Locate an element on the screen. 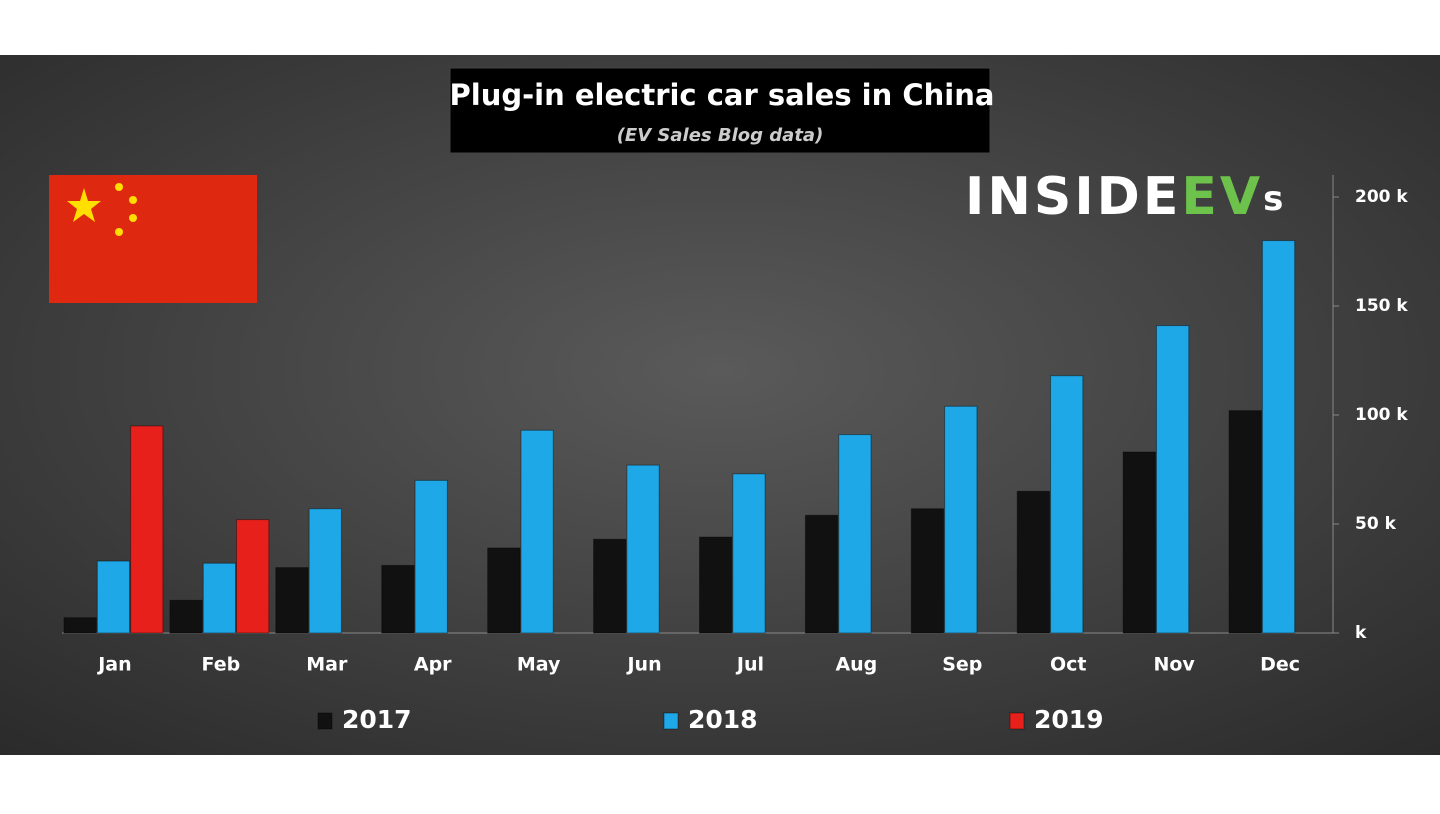  x-tick-label: Sep is located at coordinates (962, 665).